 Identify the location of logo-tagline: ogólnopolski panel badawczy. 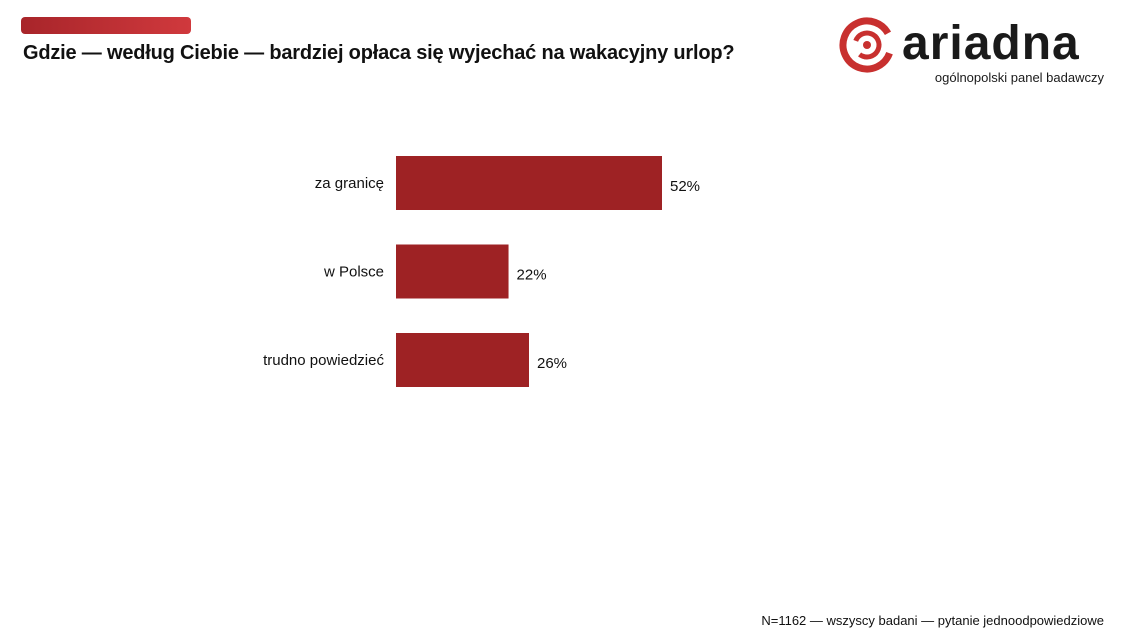
(1019, 77).